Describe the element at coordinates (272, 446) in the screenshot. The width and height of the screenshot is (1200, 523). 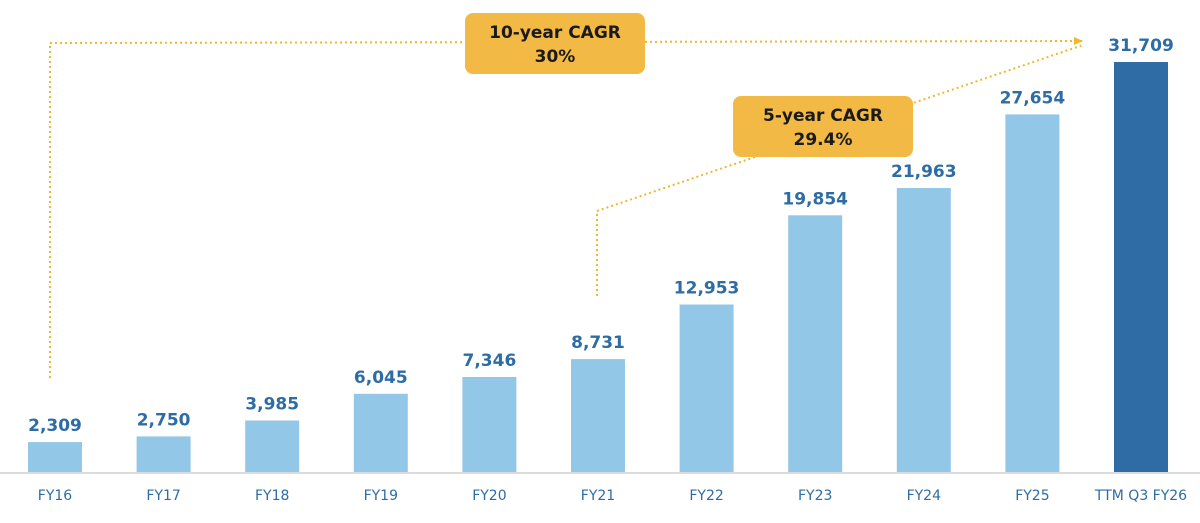
I see `bar-fy18` at that location.